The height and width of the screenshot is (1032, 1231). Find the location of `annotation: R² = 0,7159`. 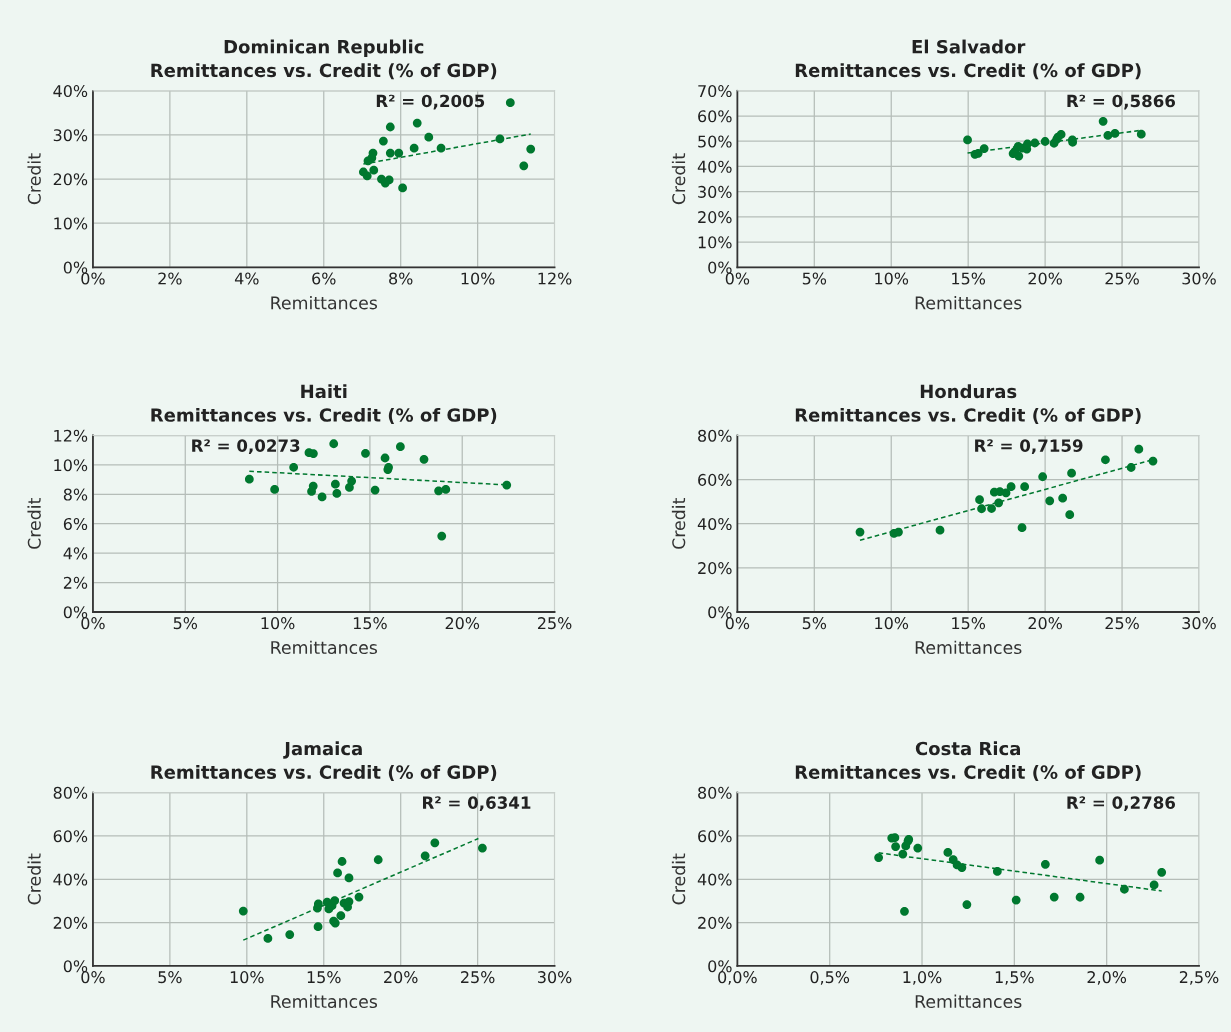

annotation: R² = 0,7159 is located at coordinates (1029, 447).